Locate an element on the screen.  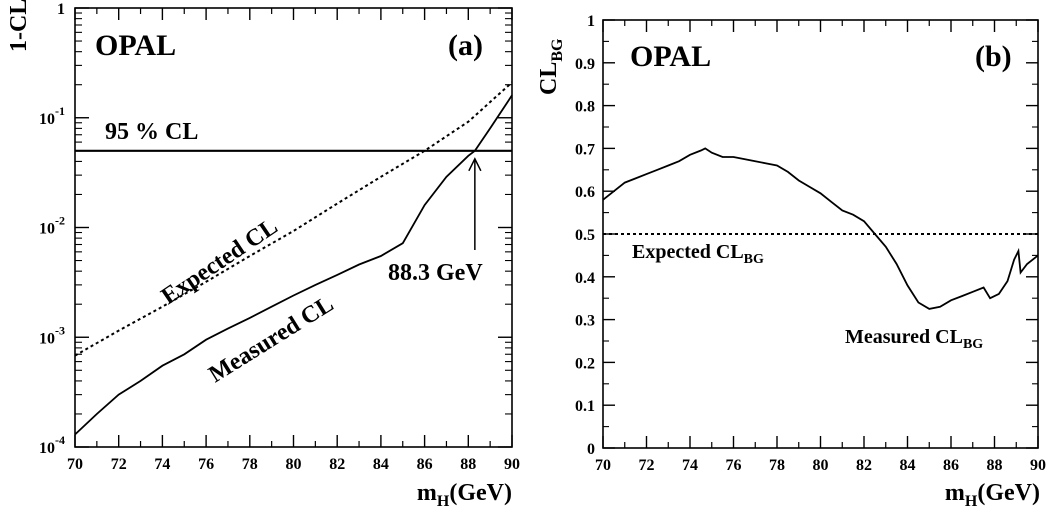
annotation-arrowhead is located at coordinates (475, 164).